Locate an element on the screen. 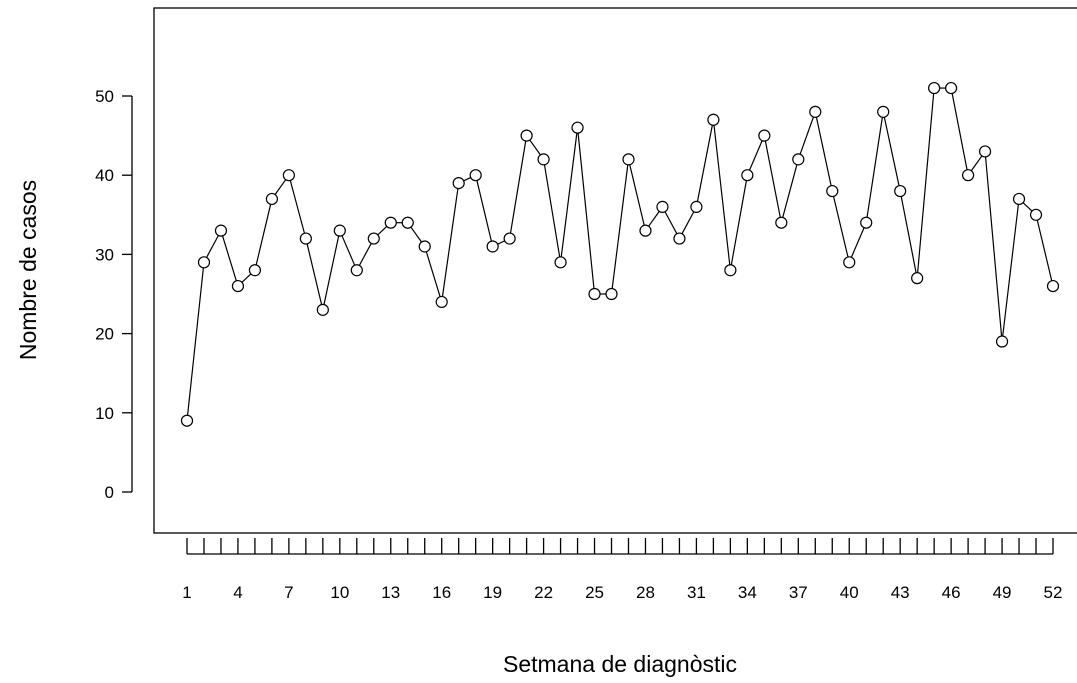  x-tick-label: 19 is located at coordinates (492, 592).